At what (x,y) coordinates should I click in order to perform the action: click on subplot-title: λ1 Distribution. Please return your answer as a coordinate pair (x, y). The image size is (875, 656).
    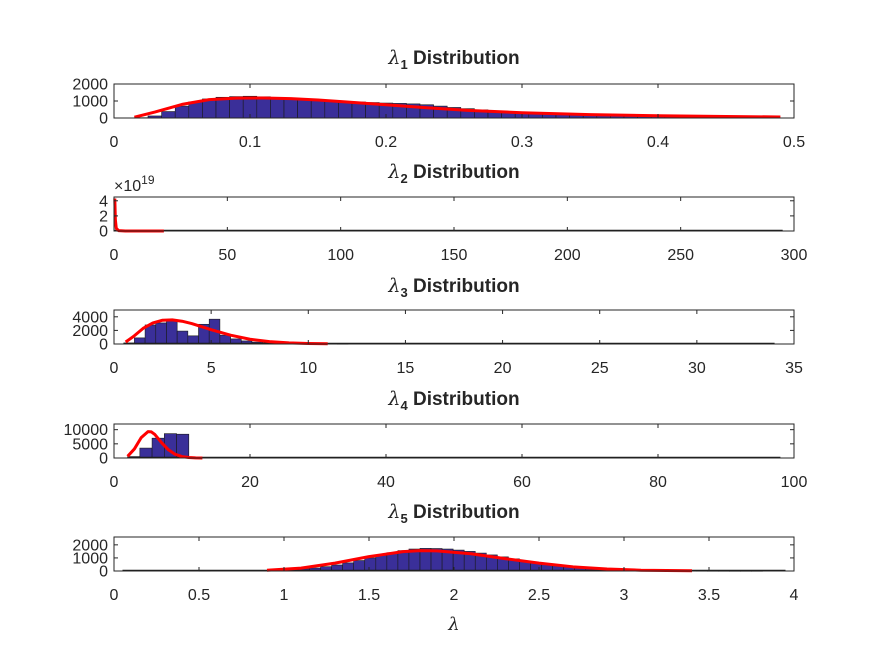
    Looking at the image, I should click on (453, 59).